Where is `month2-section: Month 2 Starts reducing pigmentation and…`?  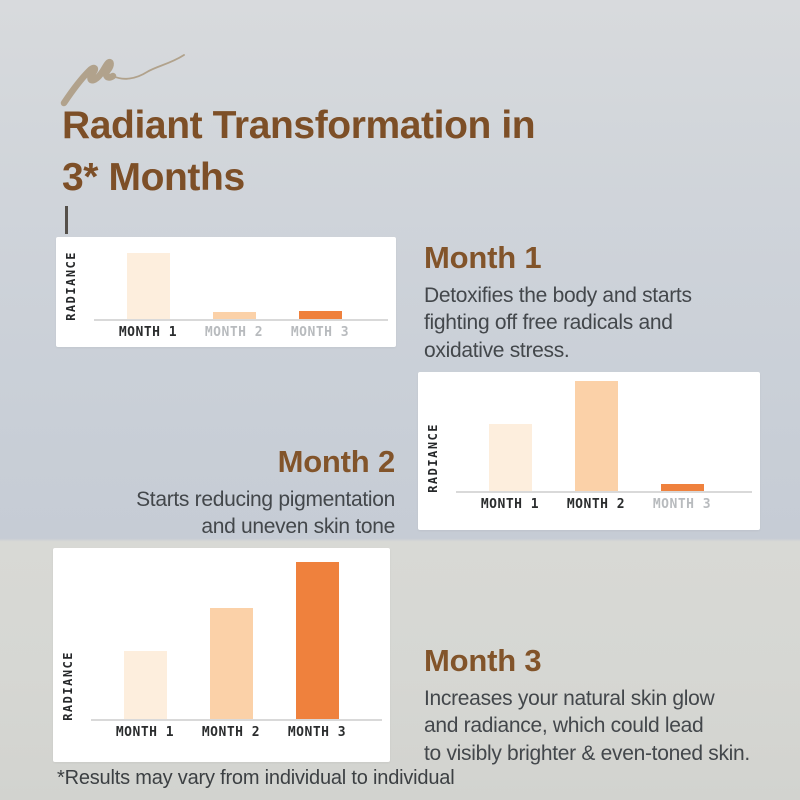
month2-section: Month 2 Starts reducing pigmentation and… is located at coordinates (217, 492).